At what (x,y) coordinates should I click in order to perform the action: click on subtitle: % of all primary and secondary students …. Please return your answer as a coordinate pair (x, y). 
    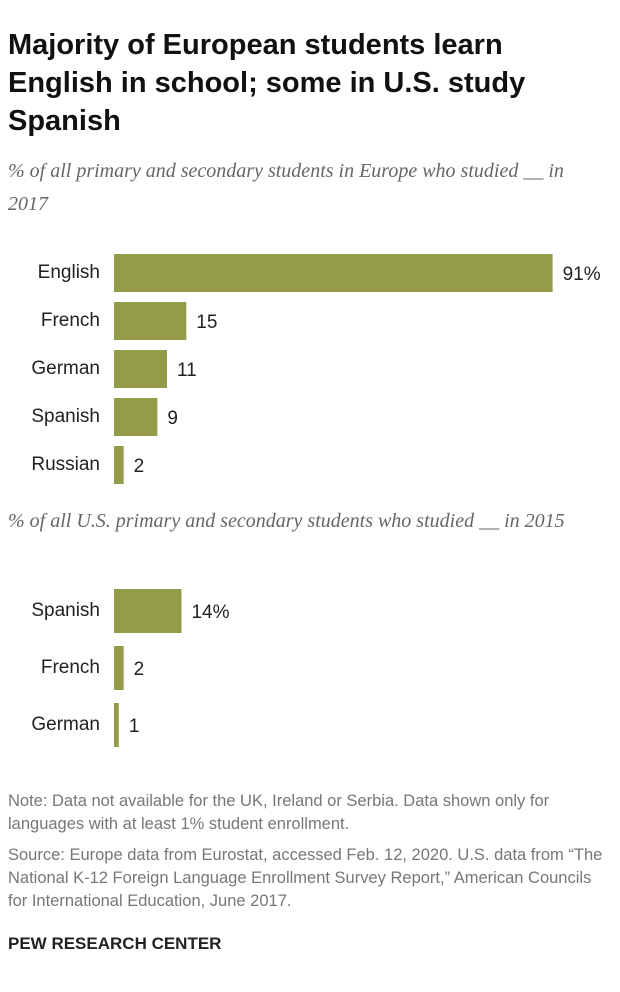
    Looking at the image, I should click on (286, 187).